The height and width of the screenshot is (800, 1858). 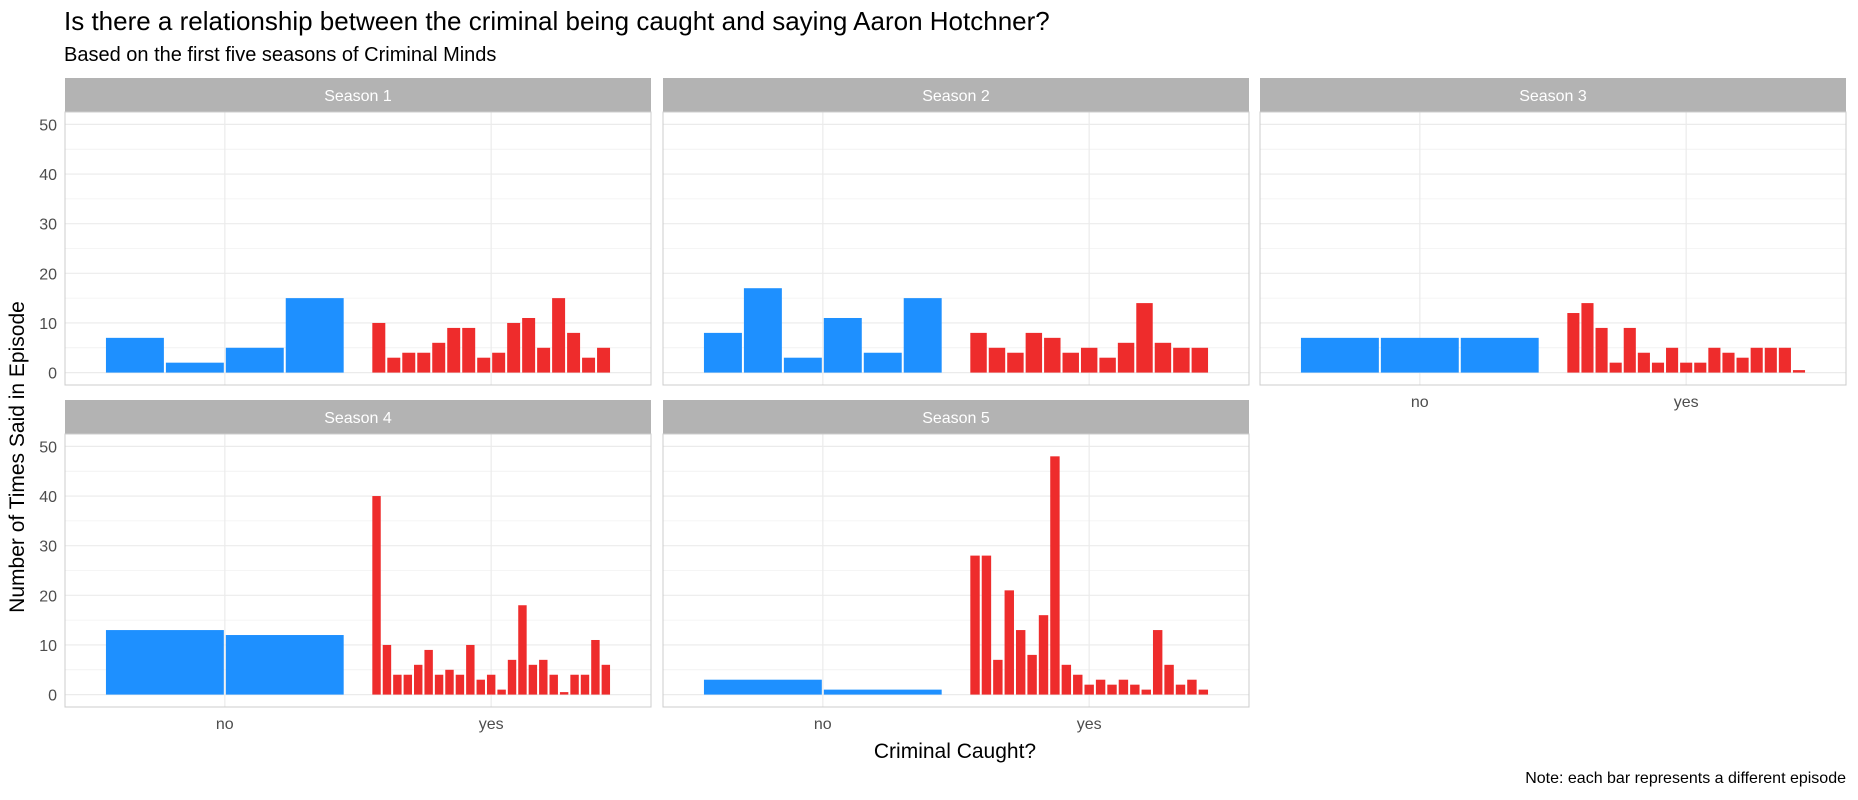 I want to click on y-axis-title: Number of Times Said in Episode, so click(x=17, y=457).